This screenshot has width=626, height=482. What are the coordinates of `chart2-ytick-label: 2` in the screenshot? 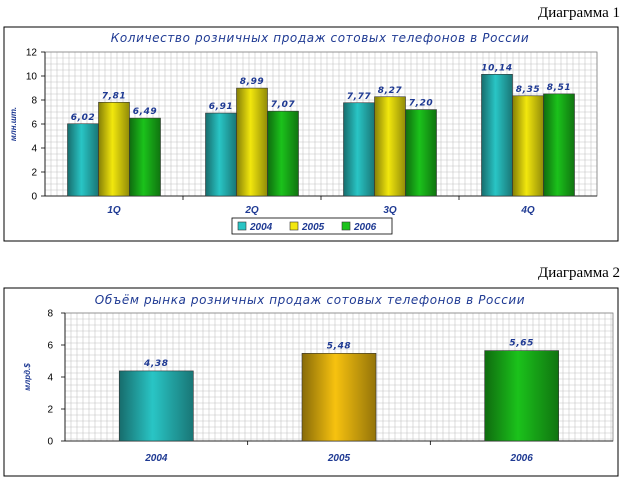 It's located at (50, 410).